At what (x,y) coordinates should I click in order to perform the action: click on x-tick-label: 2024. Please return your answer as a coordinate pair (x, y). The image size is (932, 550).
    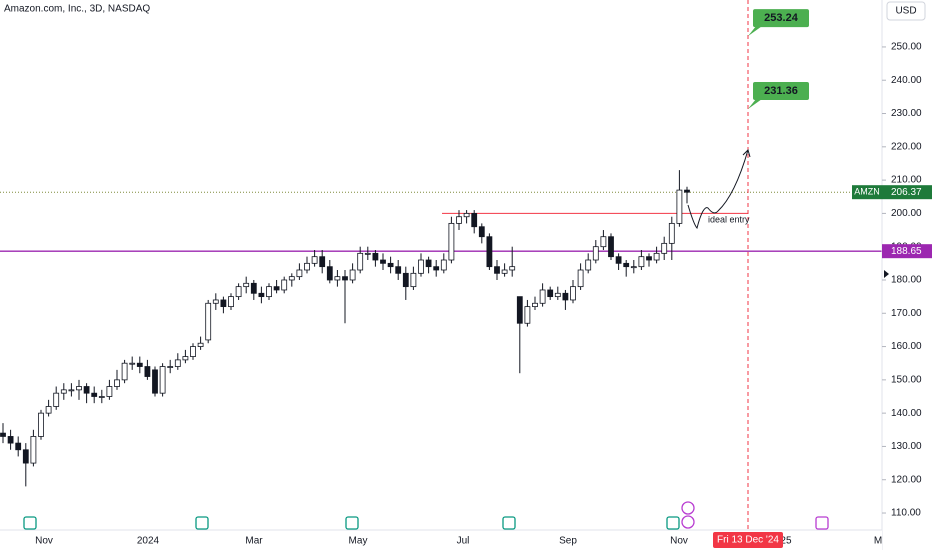
    Looking at the image, I should click on (148, 541).